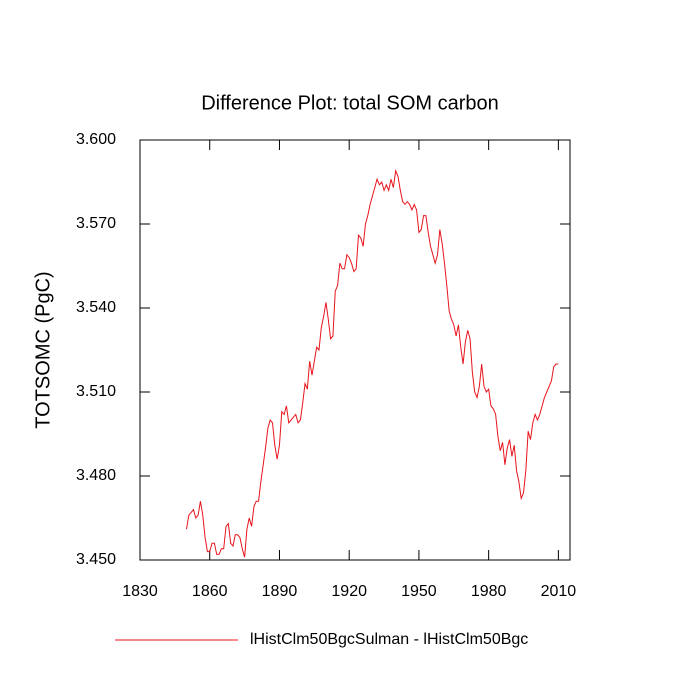 Image resolution: width=700 pixels, height=700 pixels. I want to click on x-tick-label: 1980, so click(489, 591).